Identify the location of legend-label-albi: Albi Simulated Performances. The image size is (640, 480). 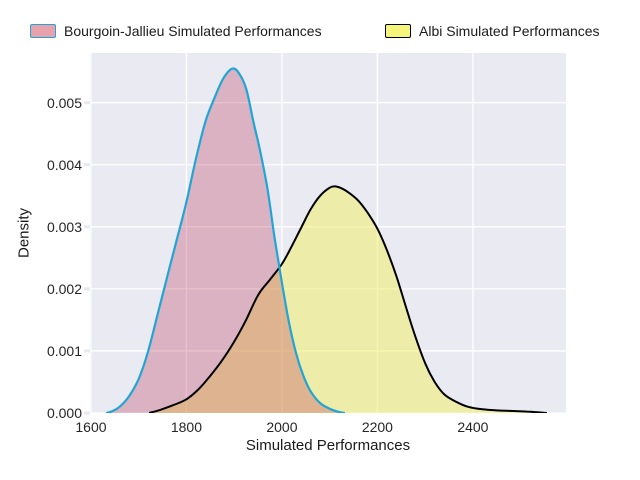
(509, 31).